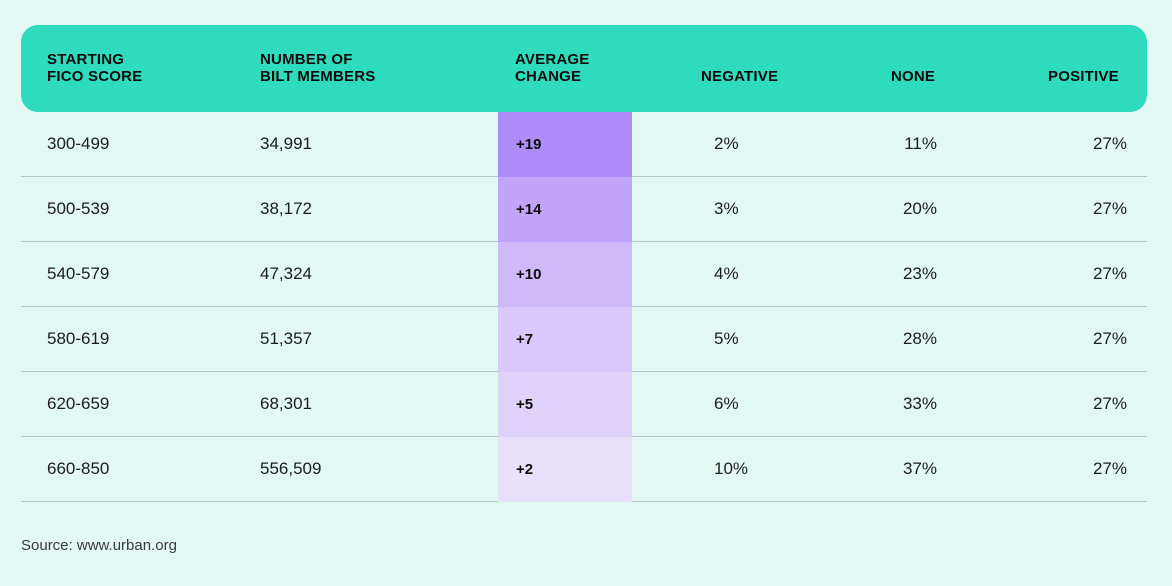 Image resolution: width=1172 pixels, height=586 pixels. Describe the element at coordinates (726, 208) in the screenshot. I see `cell-negative: 3%` at that location.